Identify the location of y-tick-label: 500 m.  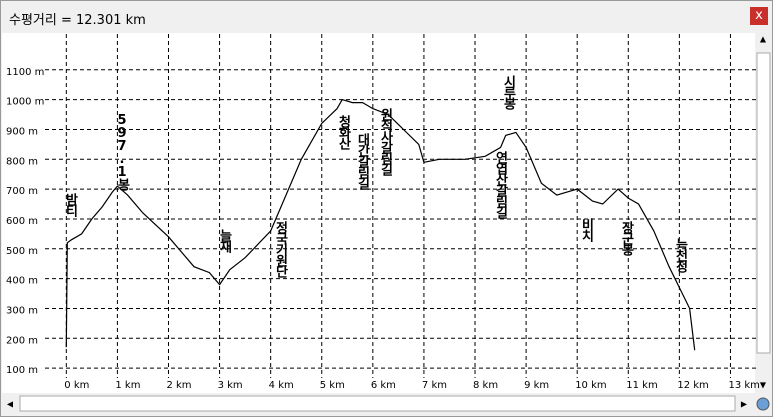
(22, 251).